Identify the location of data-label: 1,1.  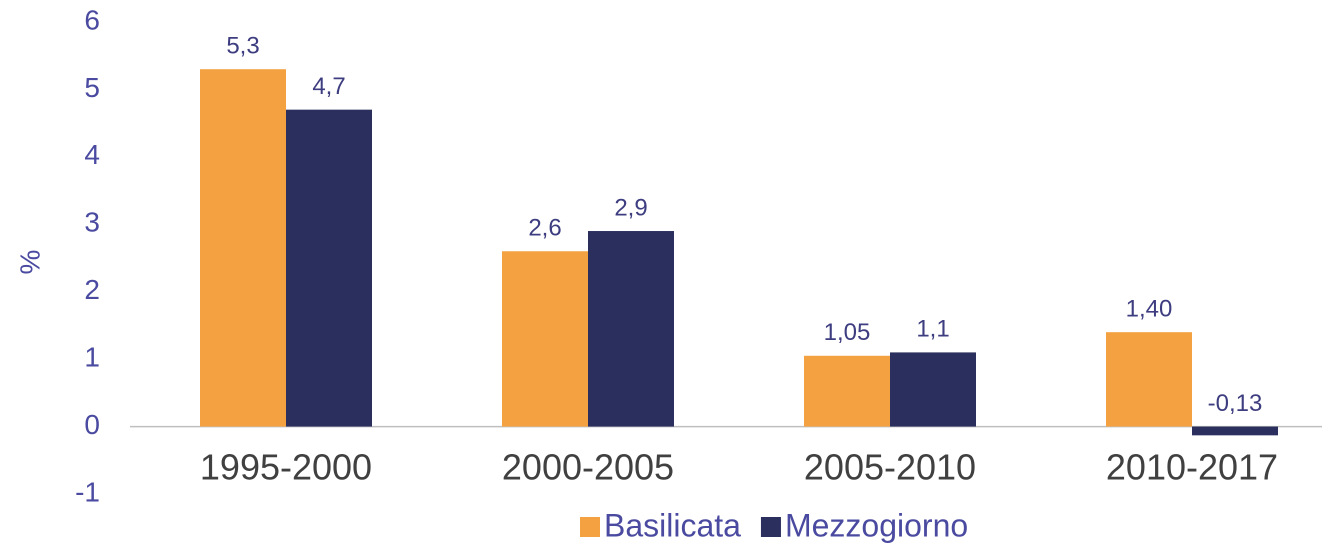
(932, 329).